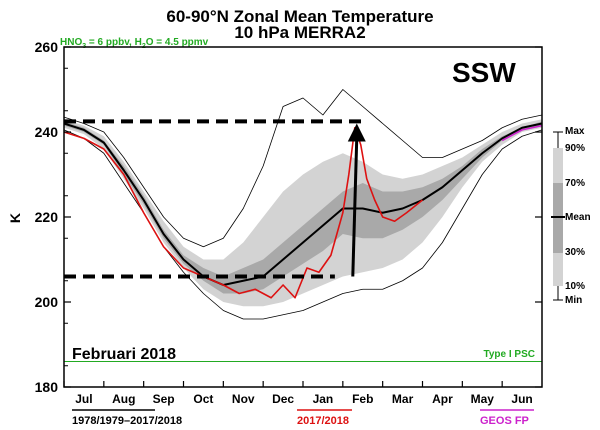  Describe the element at coordinates (164, 399) in the screenshot. I see `x-tick-label-Sep: Sep` at that location.